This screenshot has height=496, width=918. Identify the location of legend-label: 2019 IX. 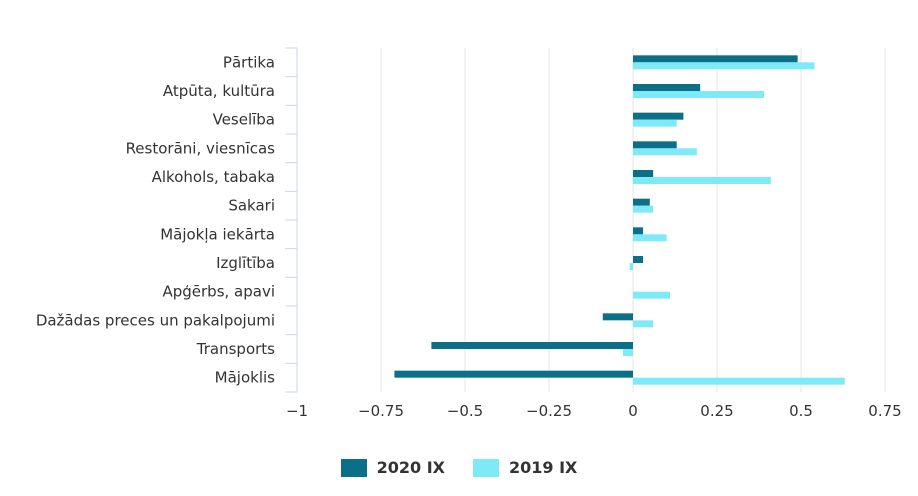
(543, 467).